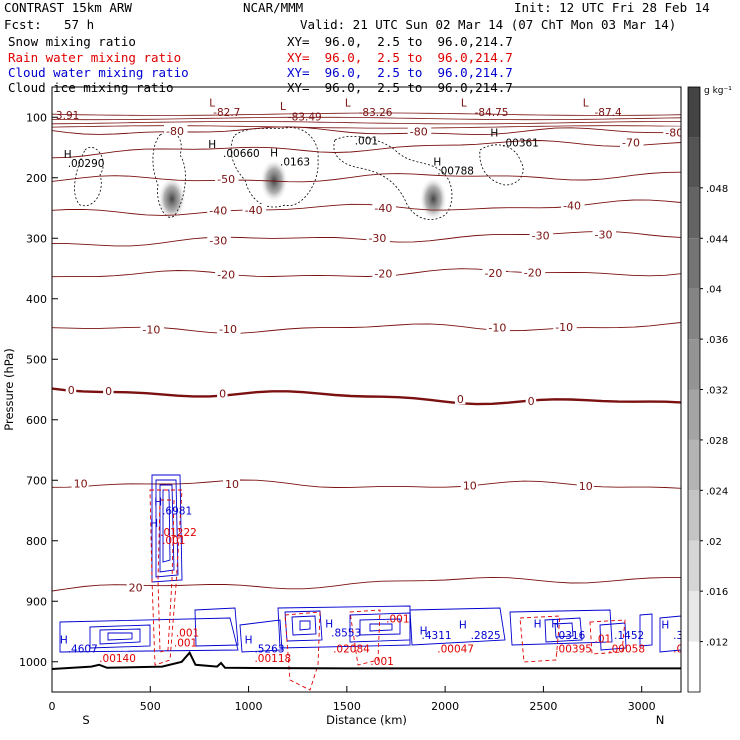  Describe the element at coordinates (573, 650) in the screenshot. I see `extremum-label: .00395` at that location.